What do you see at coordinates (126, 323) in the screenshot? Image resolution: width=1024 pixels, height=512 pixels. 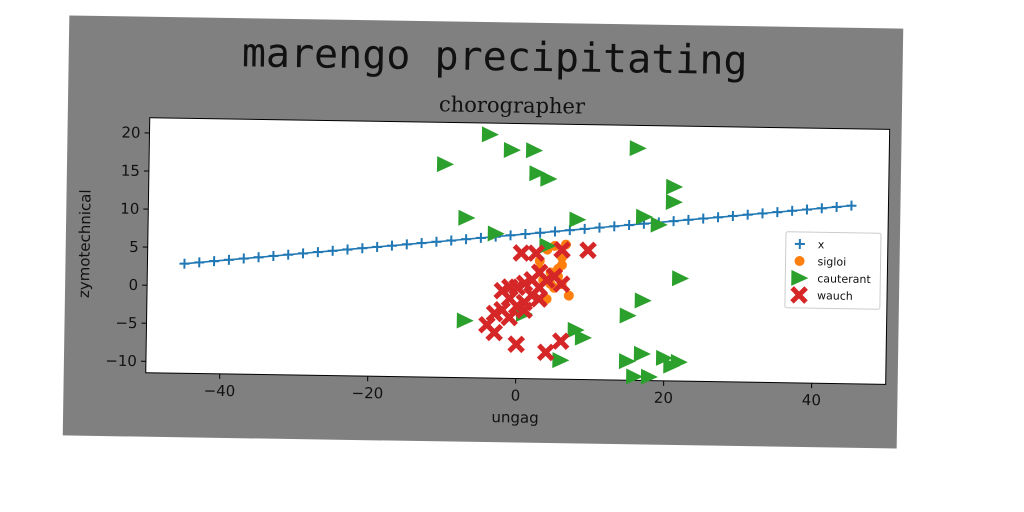 I see `y-tick-label-1: −5` at bounding box center [126, 323].